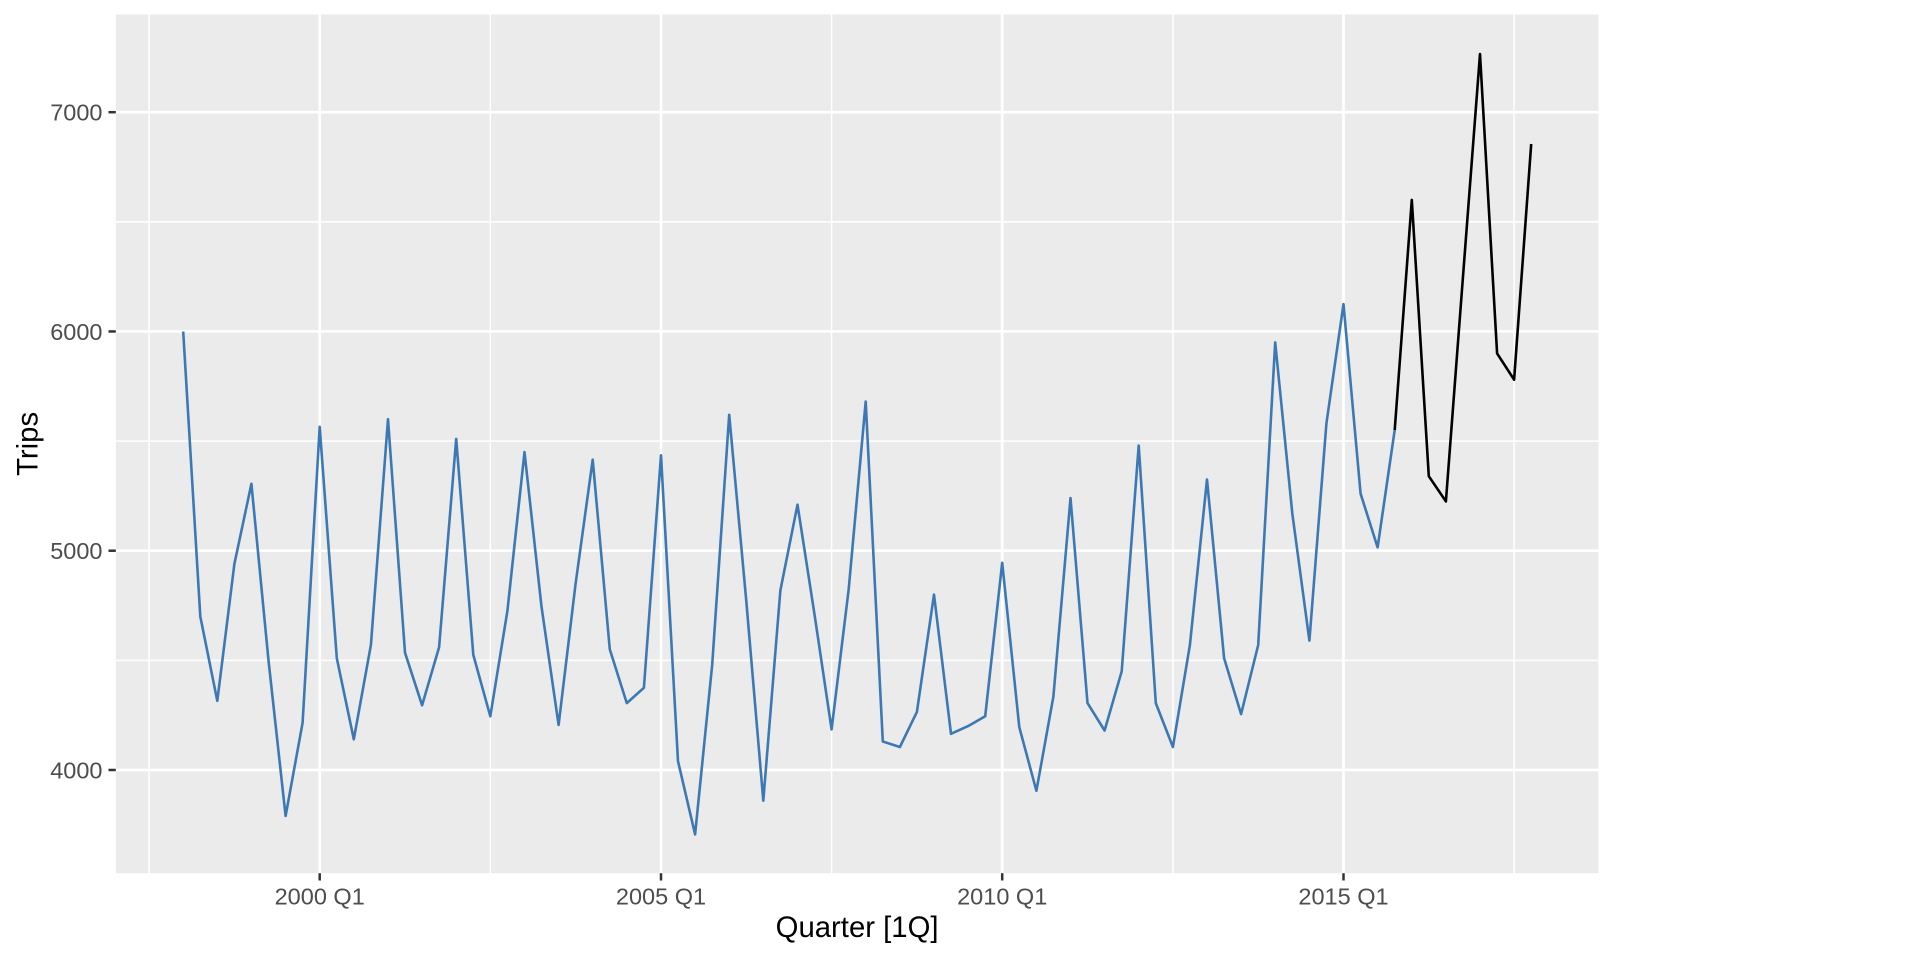 This screenshot has height=960, width=1920. Describe the element at coordinates (76, 551) in the screenshot. I see `svg-text: 5000` at that location.